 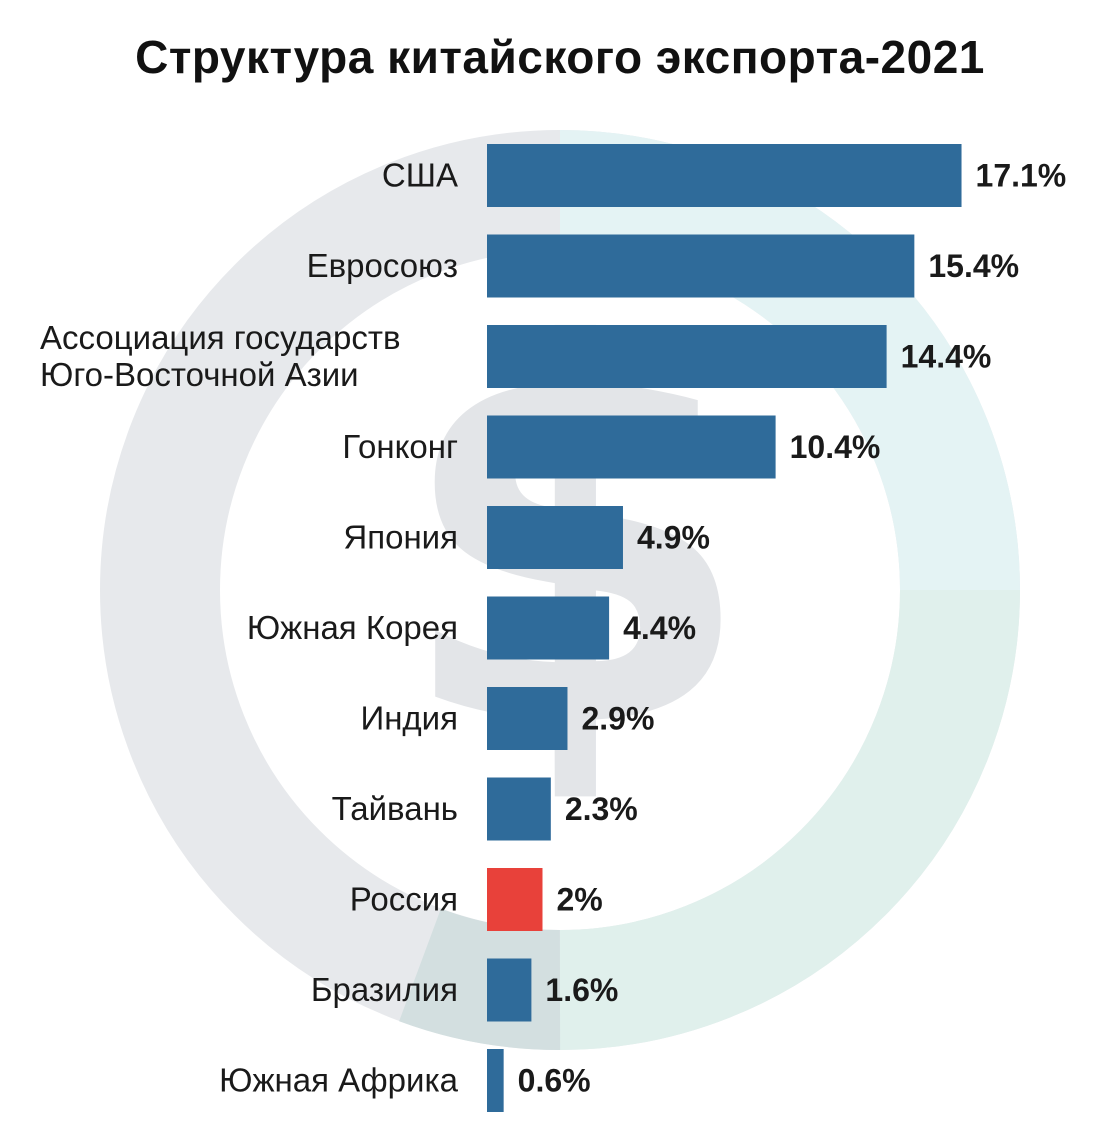 I want to click on category-label-6: Южная Корея, so click(x=352, y=627).